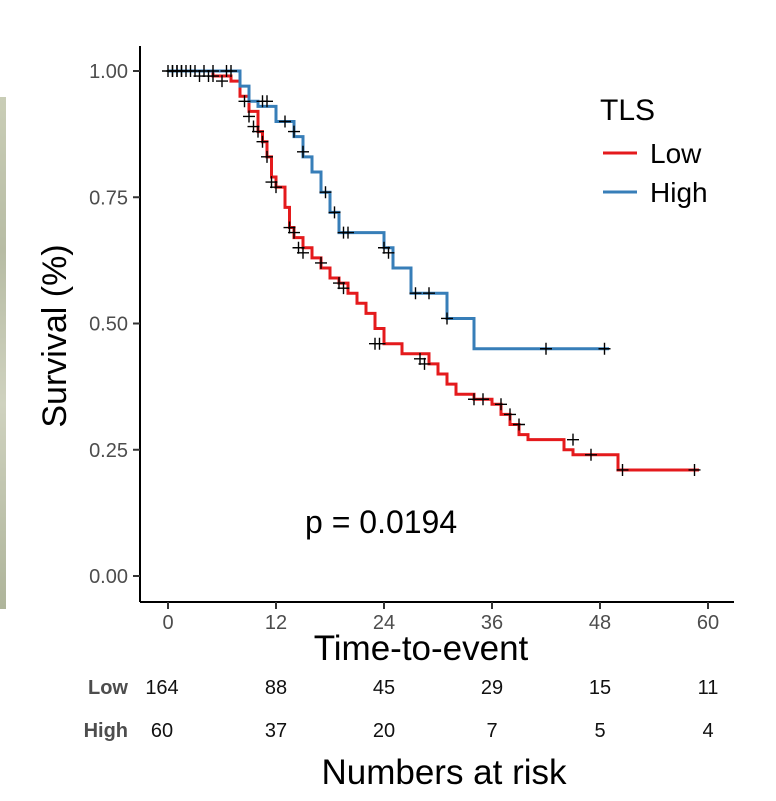  What do you see at coordinates (276, 731) in the screenshot?
I see `risk-value-high: 37` at bounding box center [276, 731].